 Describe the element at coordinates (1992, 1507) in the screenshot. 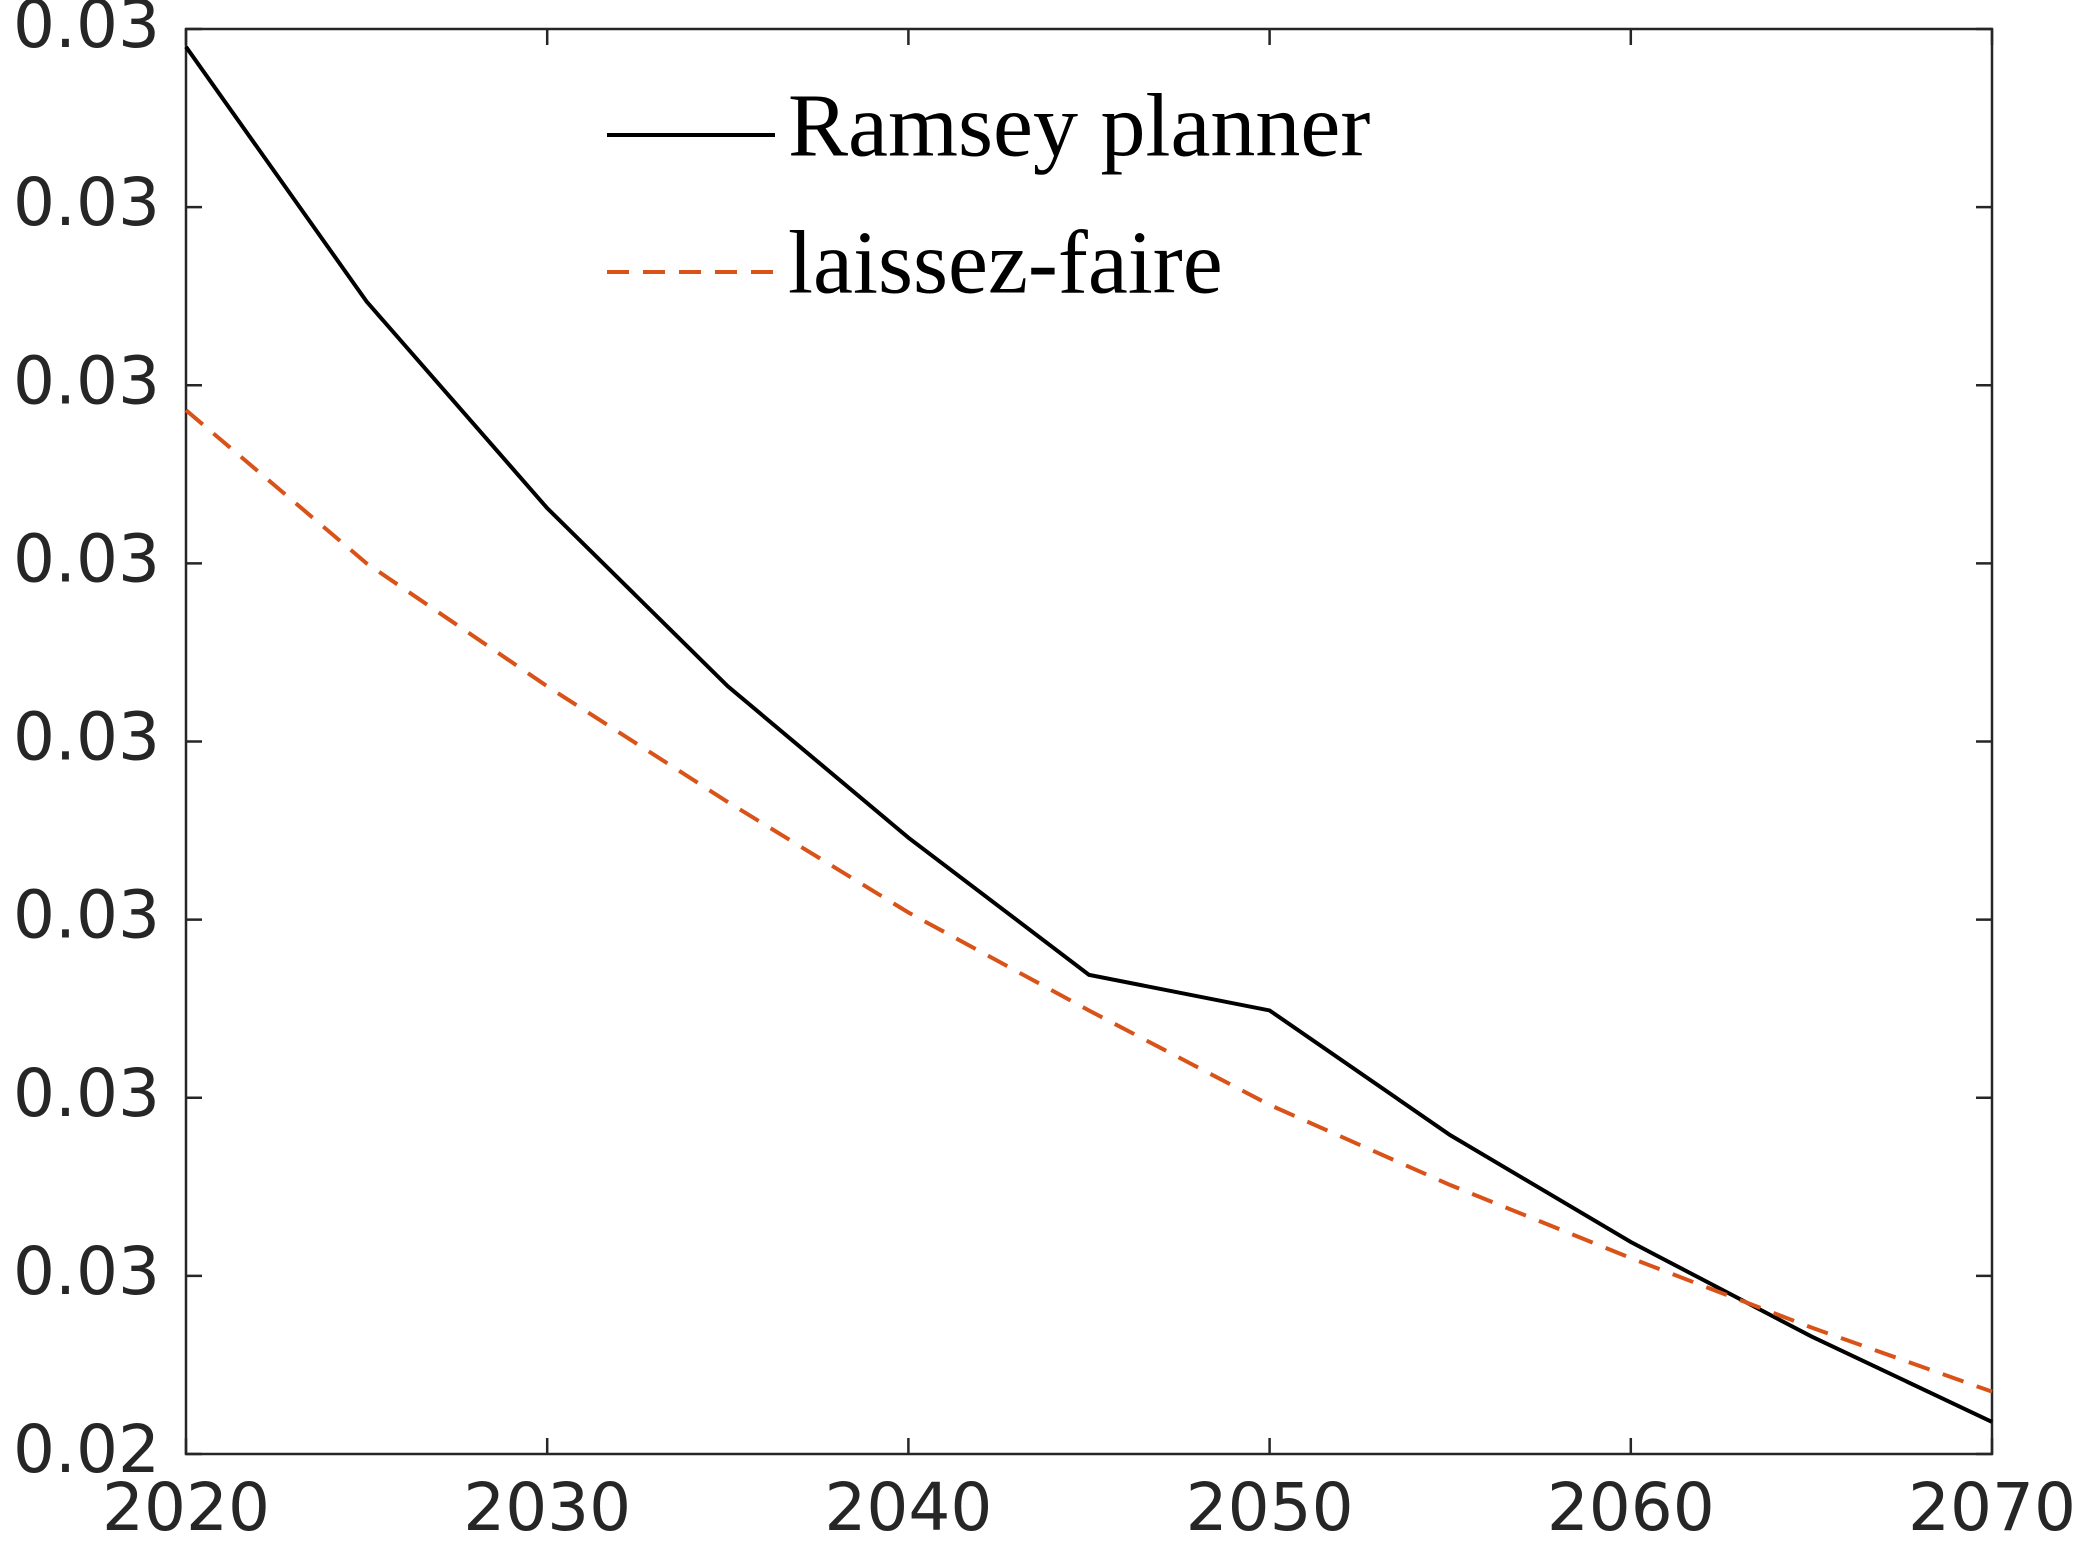

I see `x-tick-label: 2070` at that location.